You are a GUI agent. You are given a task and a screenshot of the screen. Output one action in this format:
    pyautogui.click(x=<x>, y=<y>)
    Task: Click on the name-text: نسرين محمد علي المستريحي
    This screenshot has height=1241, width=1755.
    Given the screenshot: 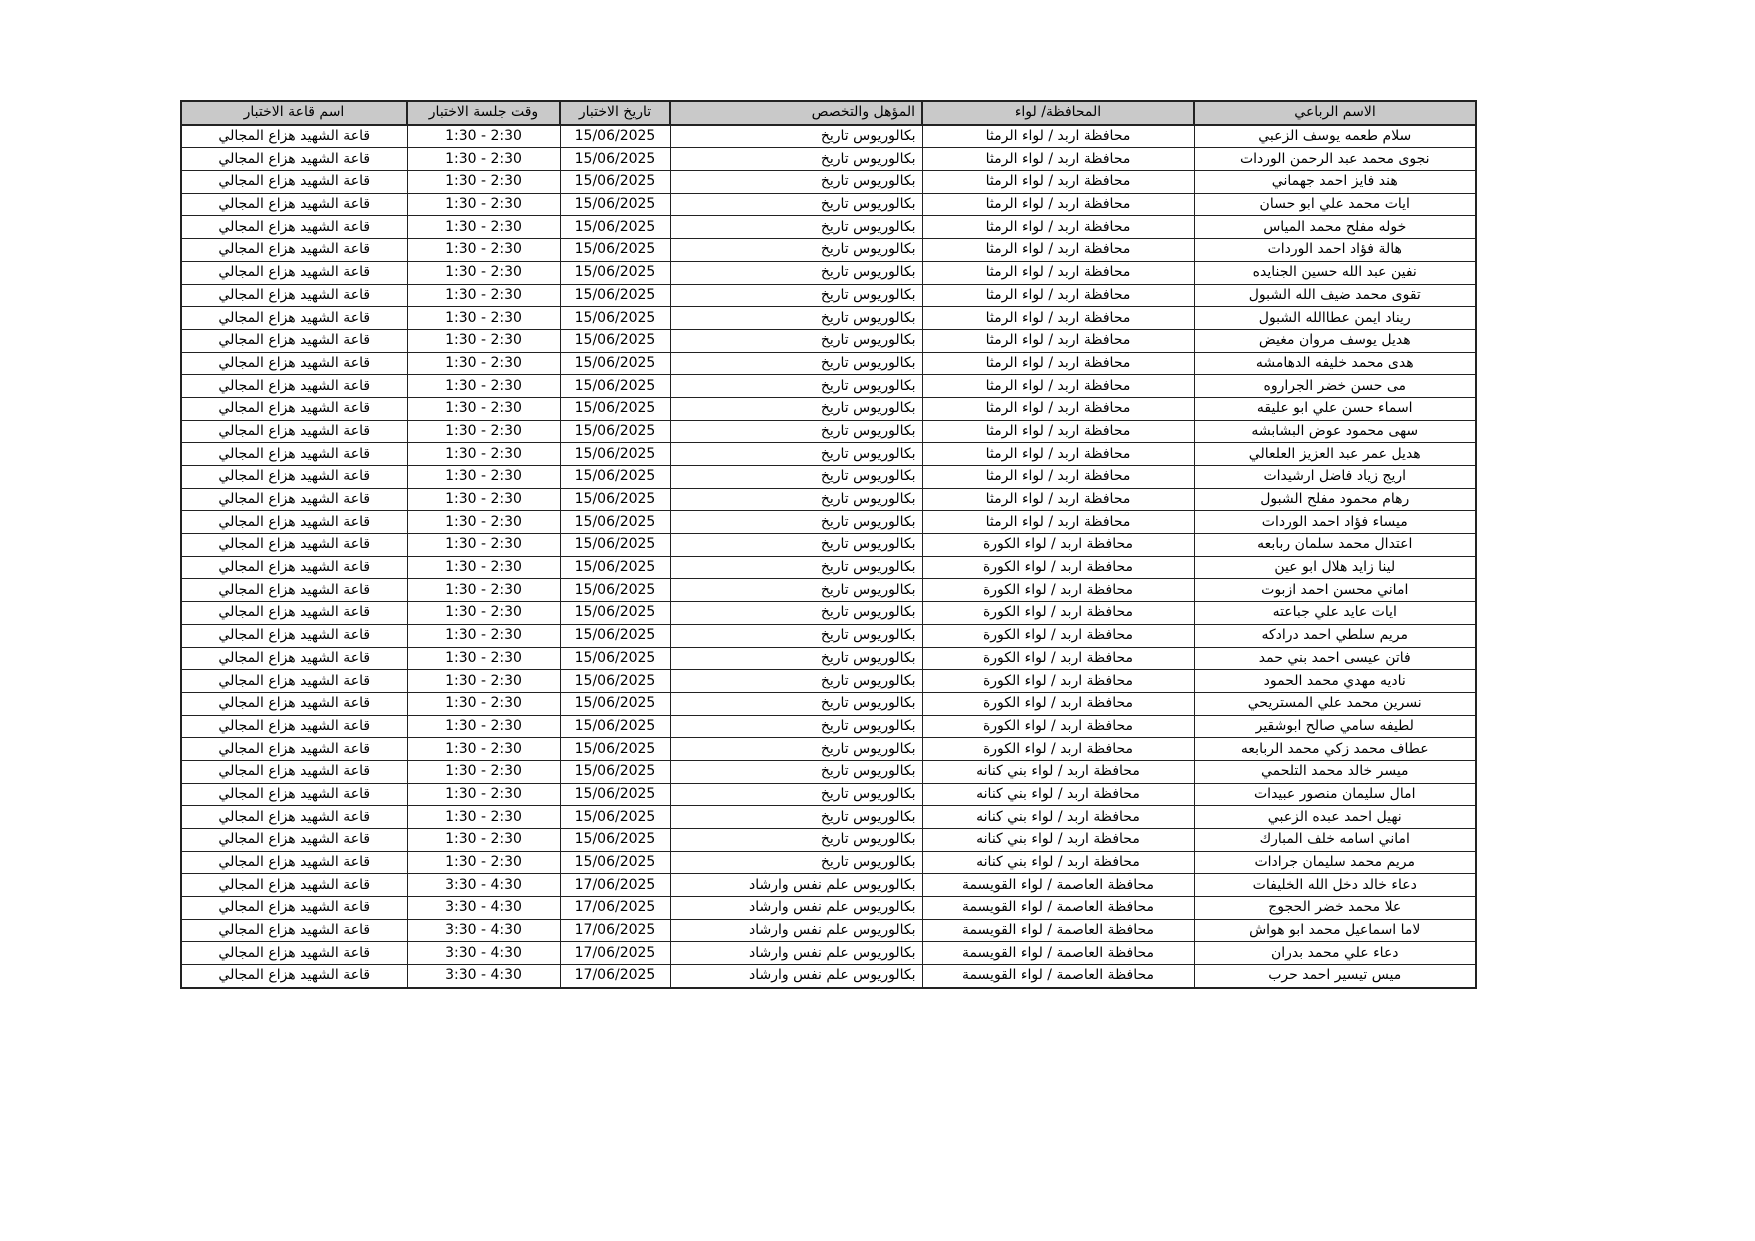 What is the action you would take?
    pyautogui.click(x=1334, y=703)
    